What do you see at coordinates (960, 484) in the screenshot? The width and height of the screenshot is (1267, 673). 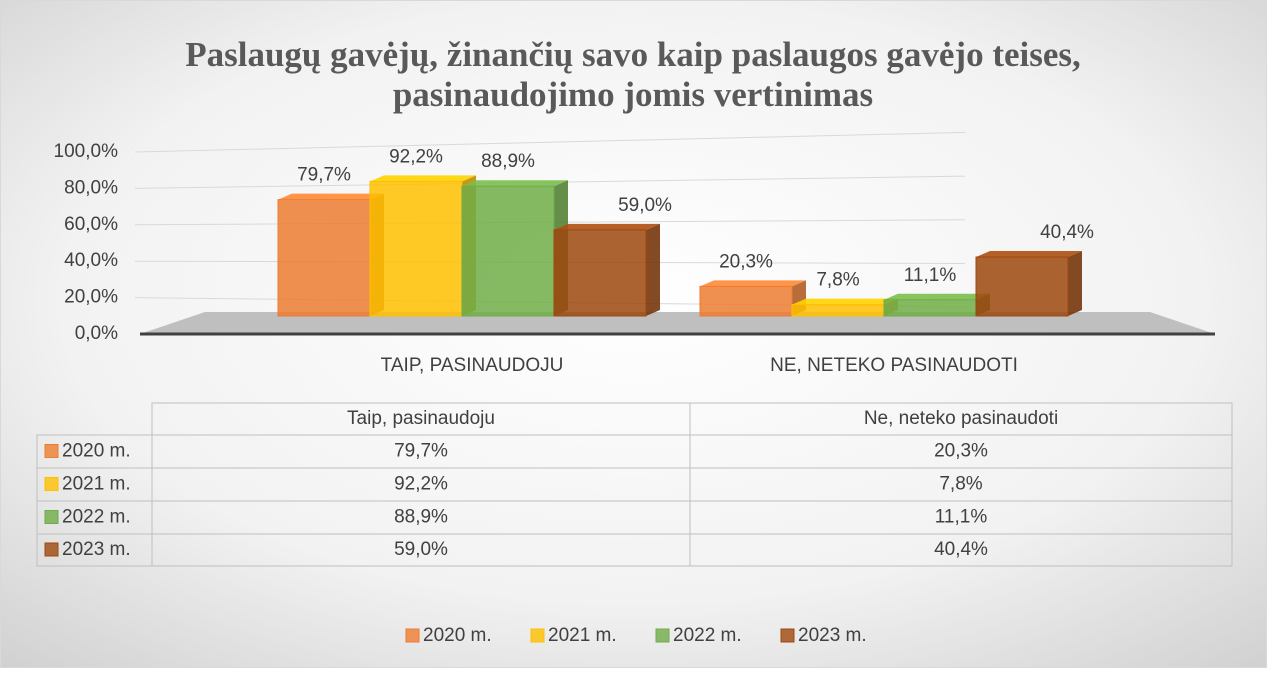 I see `table-cell: 7,8%` at bounding box center [960, 484].